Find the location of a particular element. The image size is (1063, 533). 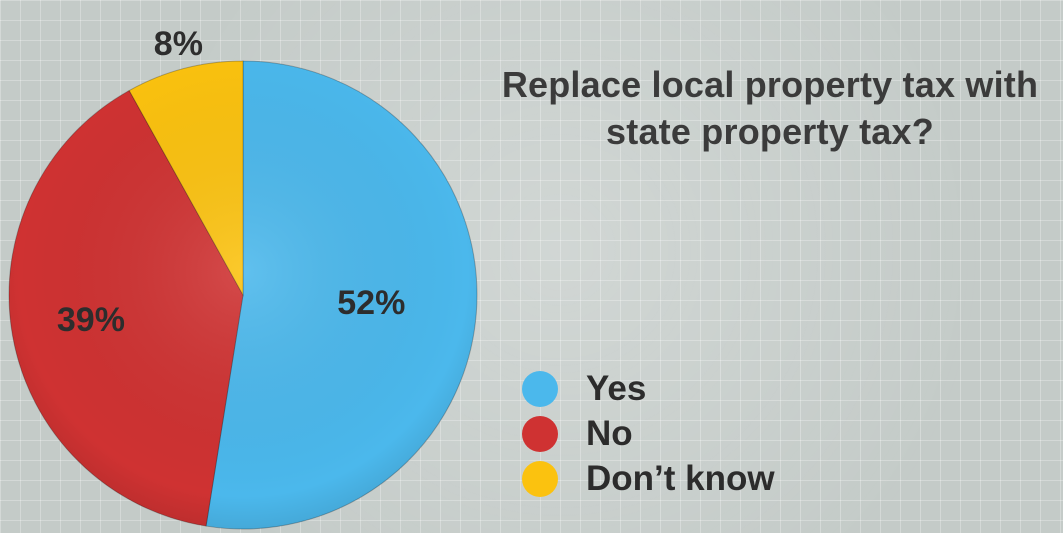

data-label-dont-know: 8% is located at coordinates (178, 44).